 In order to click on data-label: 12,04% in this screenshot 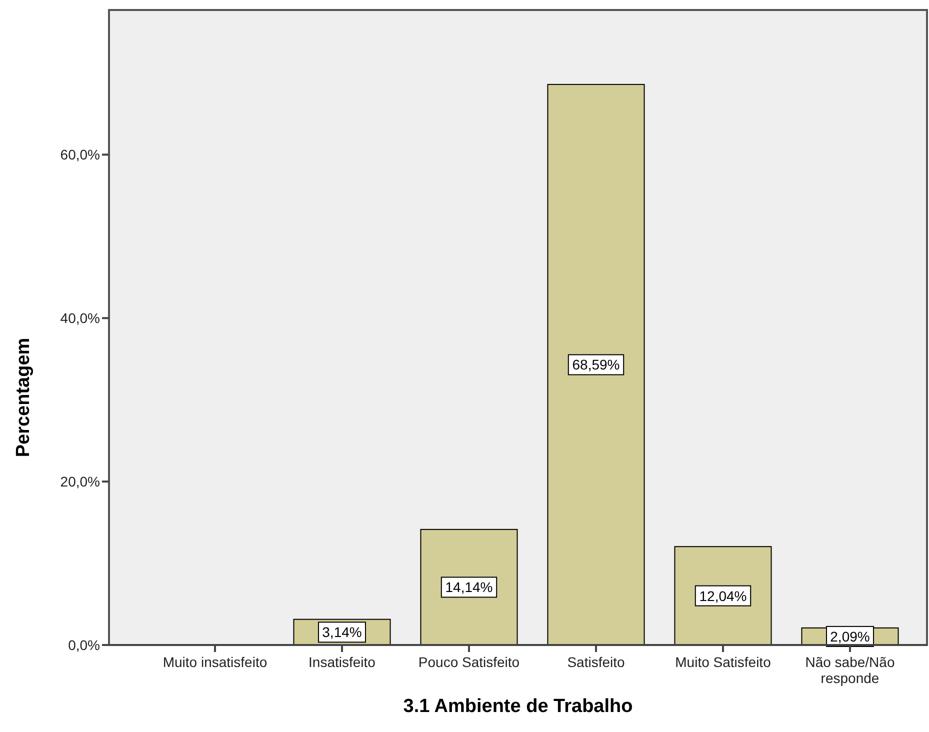, I will do `click(723, 596)`.